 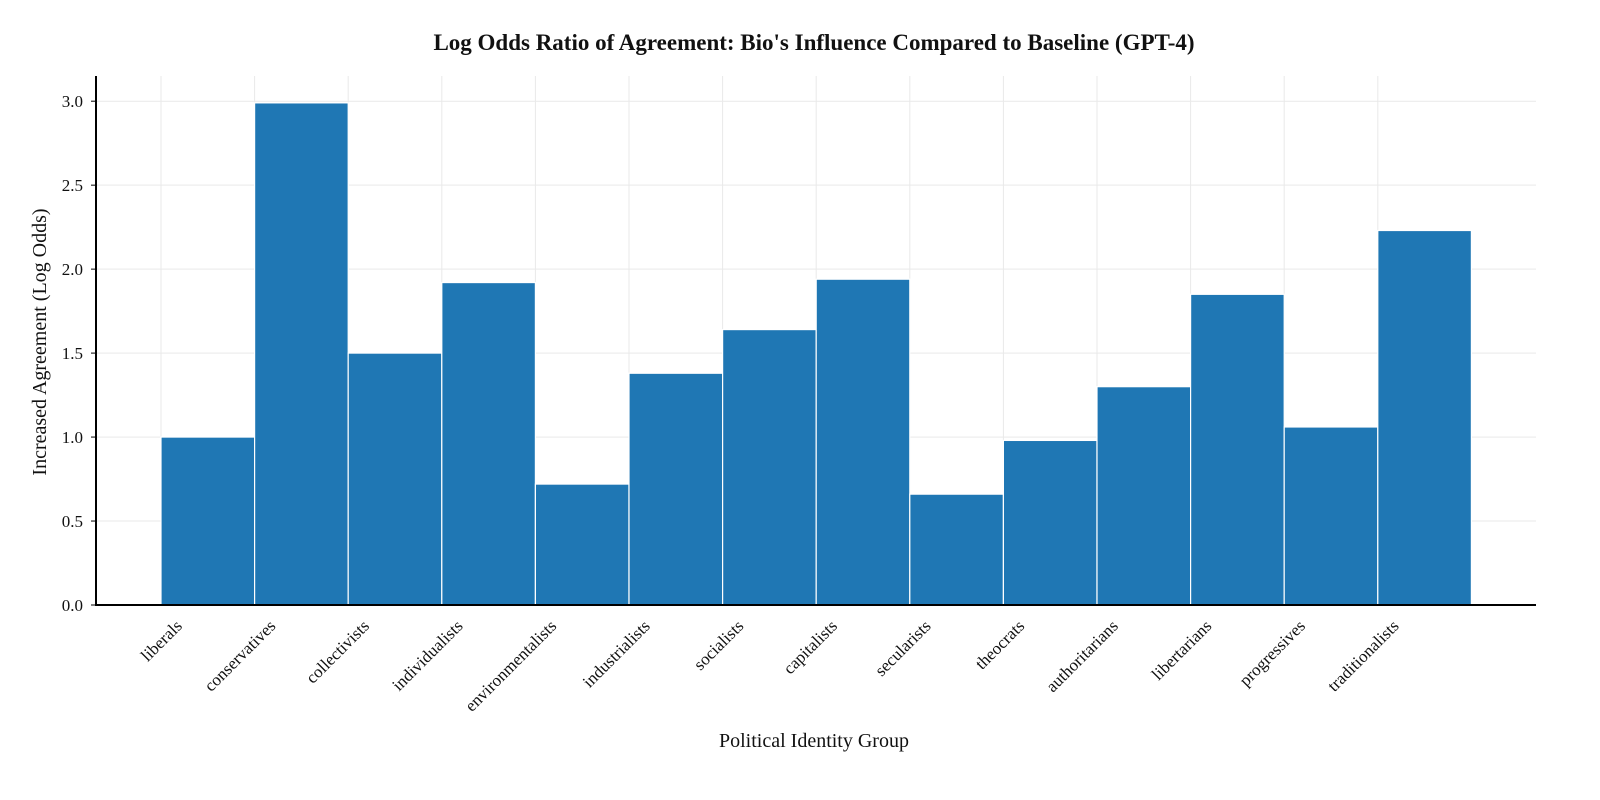 I want to click on bar-liberals, so click(x=208, y=521).